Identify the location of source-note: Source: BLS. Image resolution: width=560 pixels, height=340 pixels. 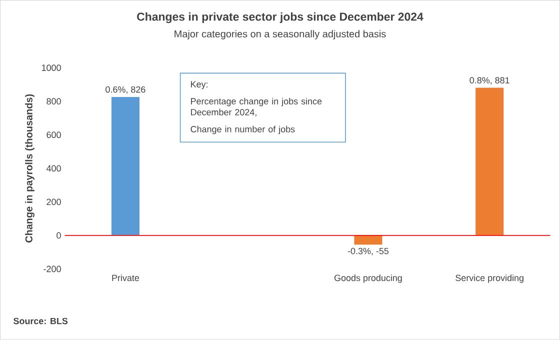
(41, 321).